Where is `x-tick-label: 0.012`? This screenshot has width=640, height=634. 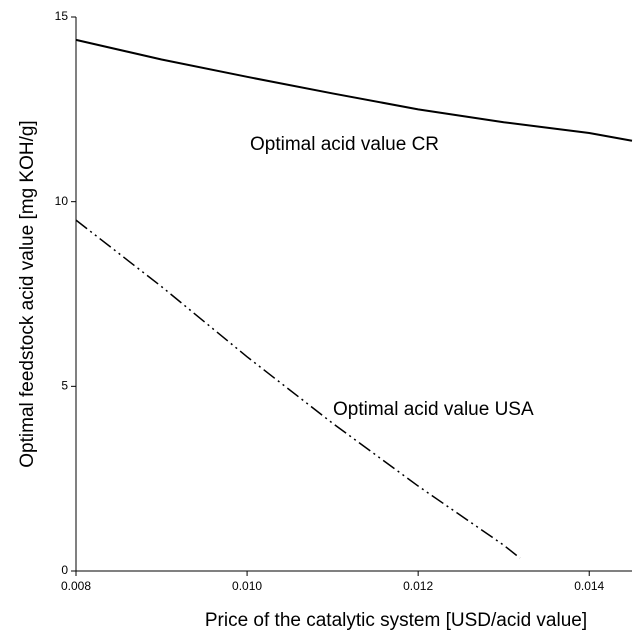 x-tick-label: 0.012 is located at coordinates (418, 586).